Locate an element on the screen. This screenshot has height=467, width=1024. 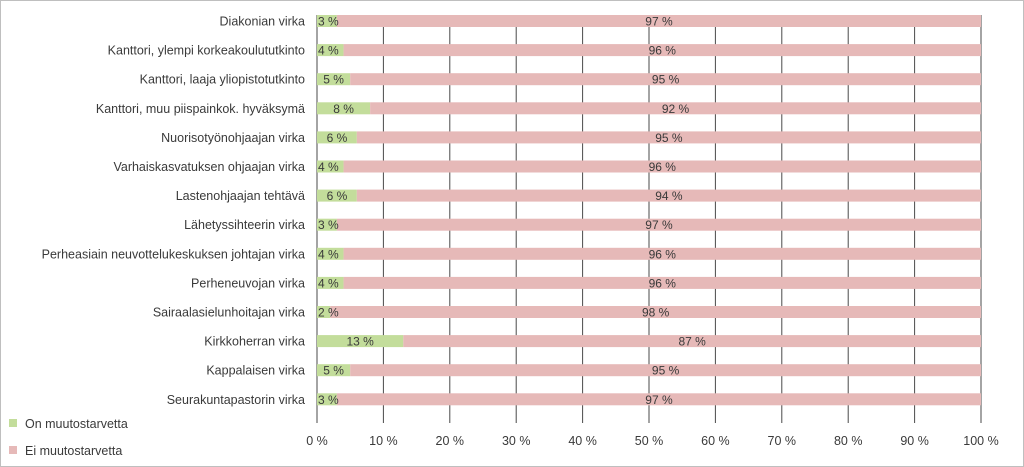
x-tick-label: 50 % is located at coordinates (649, 441).